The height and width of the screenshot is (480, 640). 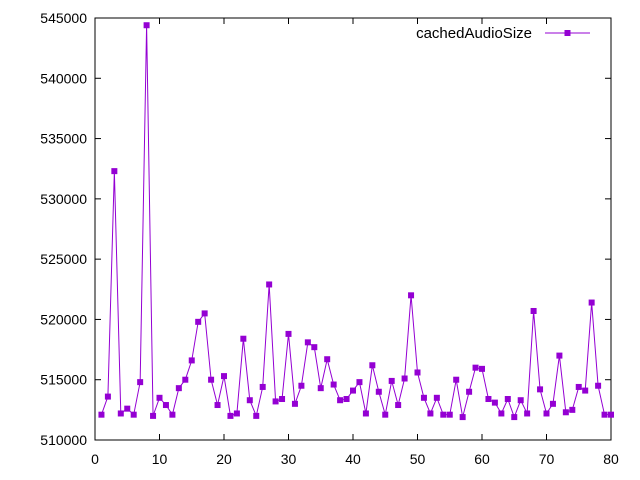 I want to click on y-tick-label: 520000, so click(x=63, y=319).